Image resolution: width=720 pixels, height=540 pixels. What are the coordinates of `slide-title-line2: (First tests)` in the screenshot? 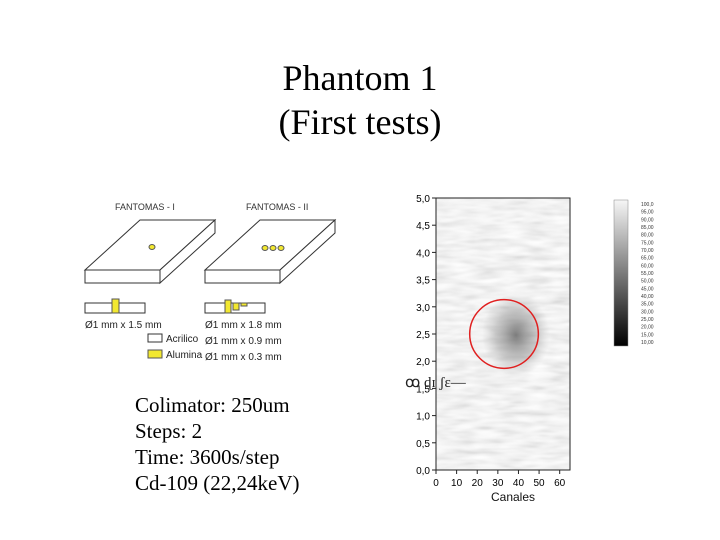 It's located at (360, 122).